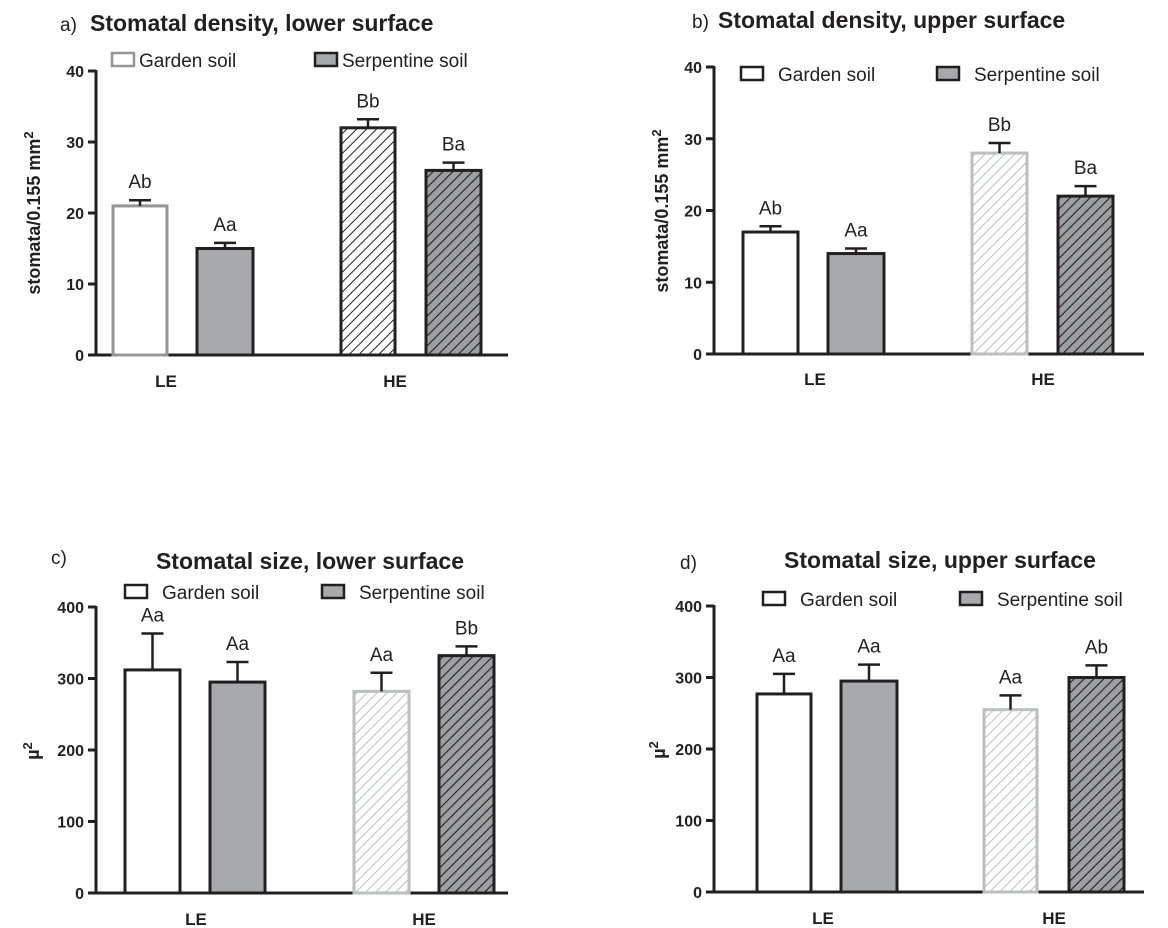 This screenshot has height=928, width=1168. Describe the element at coordinates (940, 560) in the screenshot. I see `chart-title: Stomatal size, upper surface` at that location.